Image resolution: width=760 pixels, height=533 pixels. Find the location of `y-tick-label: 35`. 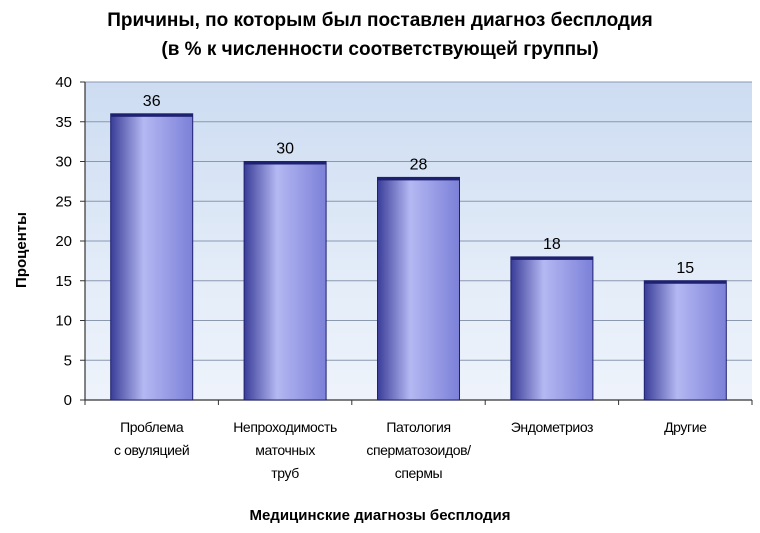

y-tick-label: 35 is located at coordinates (63, 122).